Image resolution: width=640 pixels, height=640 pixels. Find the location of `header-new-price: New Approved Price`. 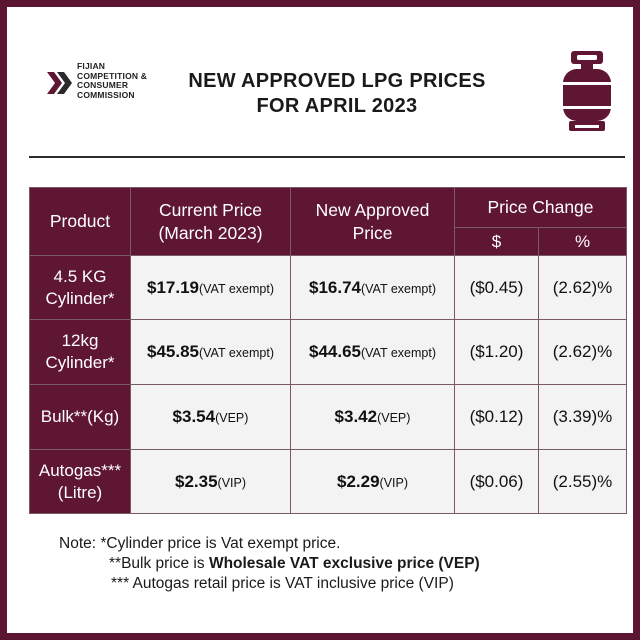

header-new-price: New Approved Price is located at coordinates (372, 221).